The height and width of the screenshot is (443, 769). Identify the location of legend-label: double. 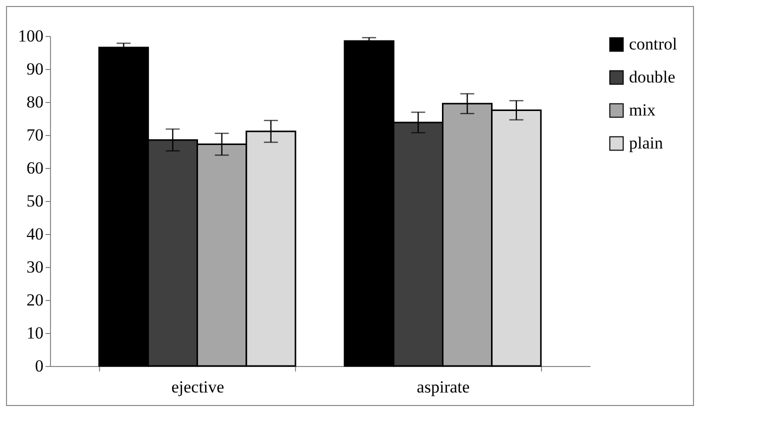
(652, 77).